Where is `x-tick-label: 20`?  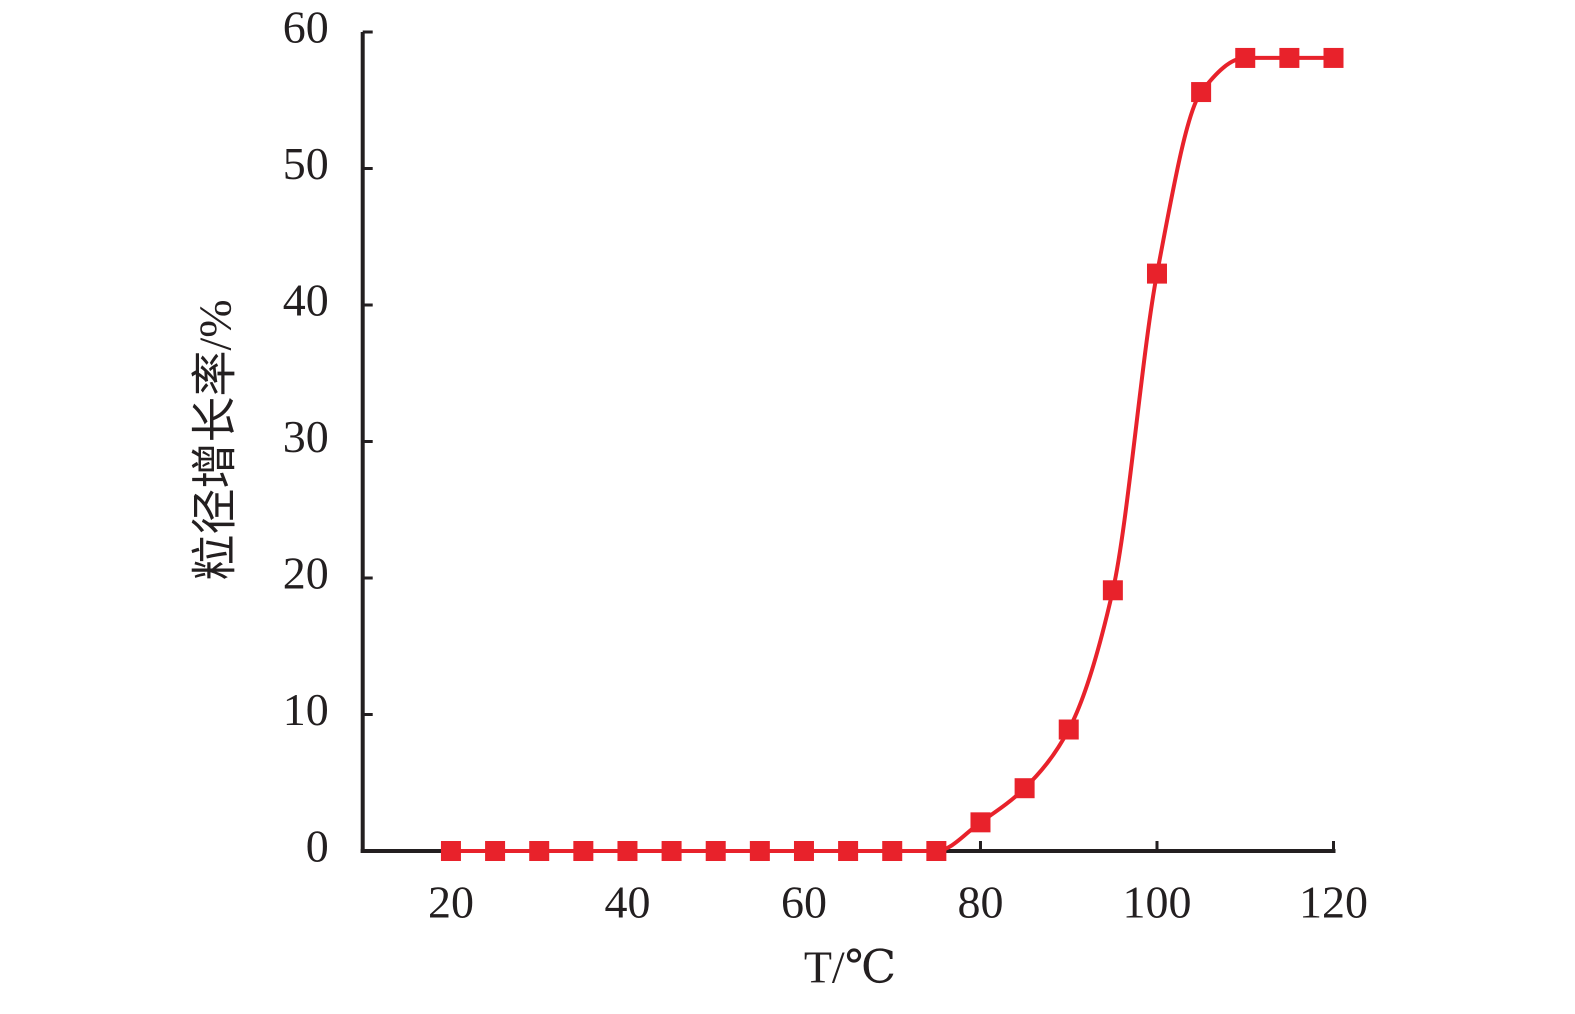
x-tick-label: 20 is located at coordinates (451, 902).